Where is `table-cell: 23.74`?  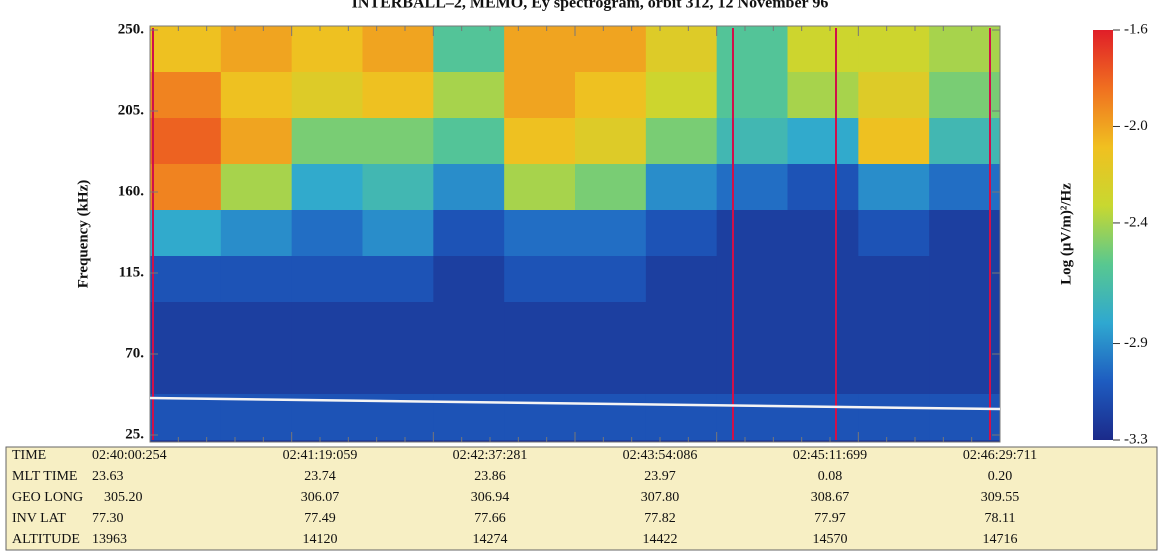
table-cell: 23.74 is located at coordinates (320, 476).